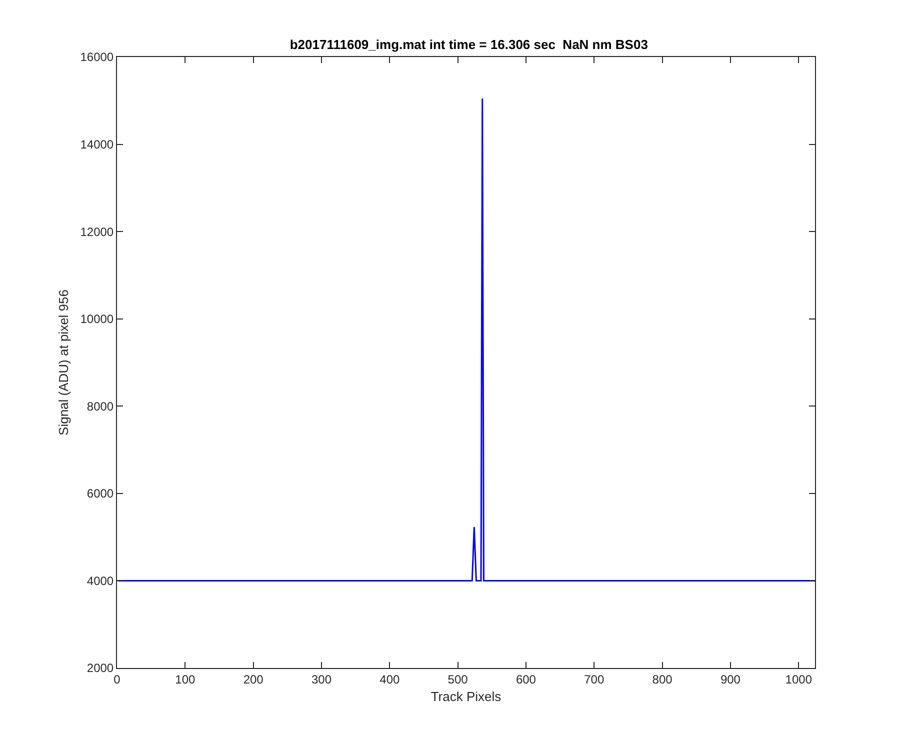 The image size is (900, 750). I want to click on y-tick-label: 8000, so click(100, 406).